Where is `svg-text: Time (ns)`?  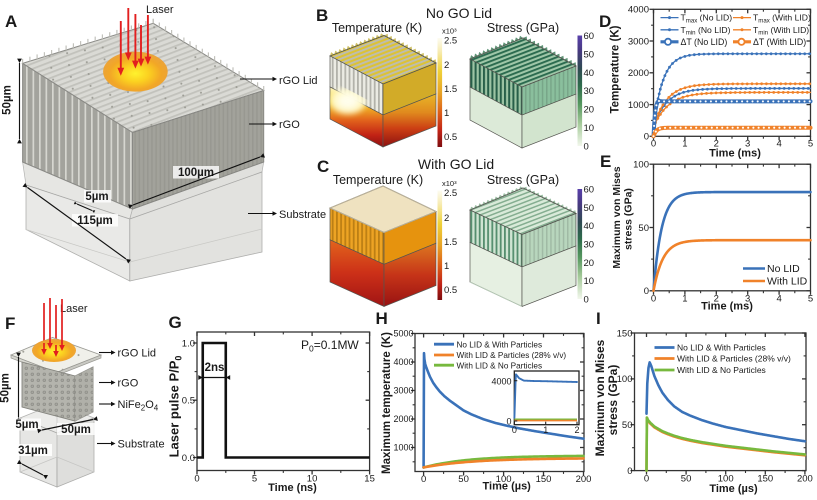
svg-text: Time (ns) is located at coordinates (292, 488).